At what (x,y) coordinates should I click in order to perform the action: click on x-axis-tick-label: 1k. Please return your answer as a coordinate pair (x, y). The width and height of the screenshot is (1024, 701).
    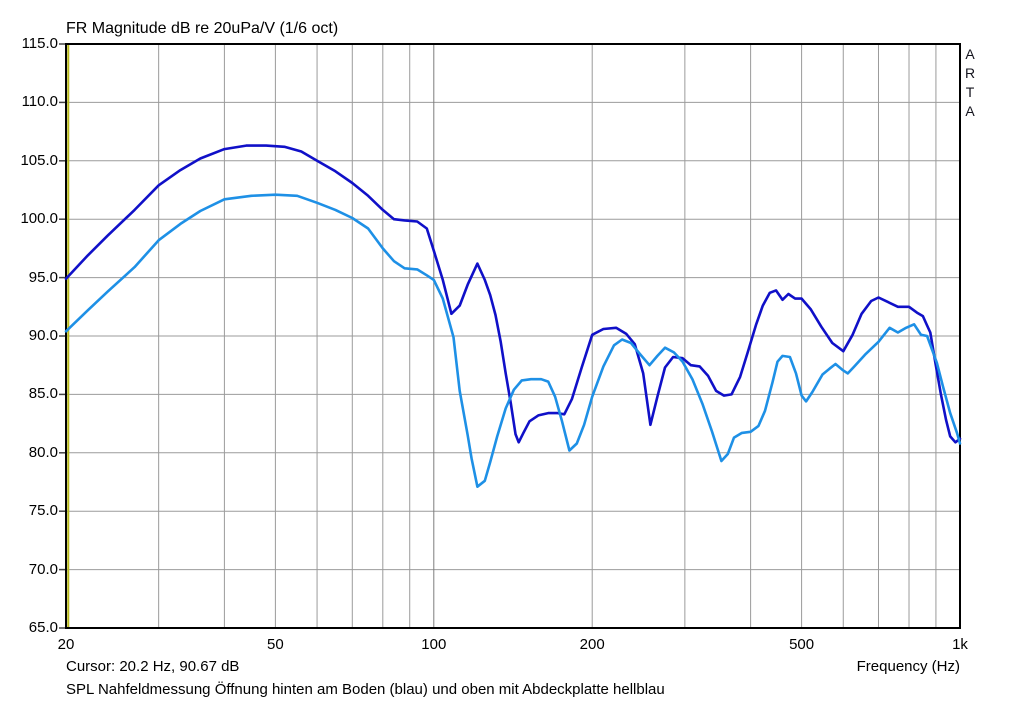
    Looking at the image, I should click on (960, 644).